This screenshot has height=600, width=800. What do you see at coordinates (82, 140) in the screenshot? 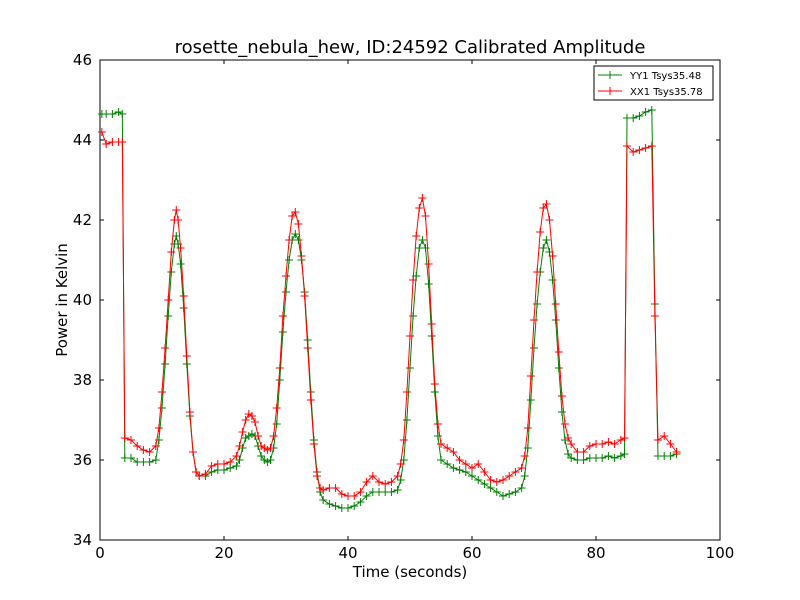
I see `y-tick-label: 44` at bounding box center [82, 140].